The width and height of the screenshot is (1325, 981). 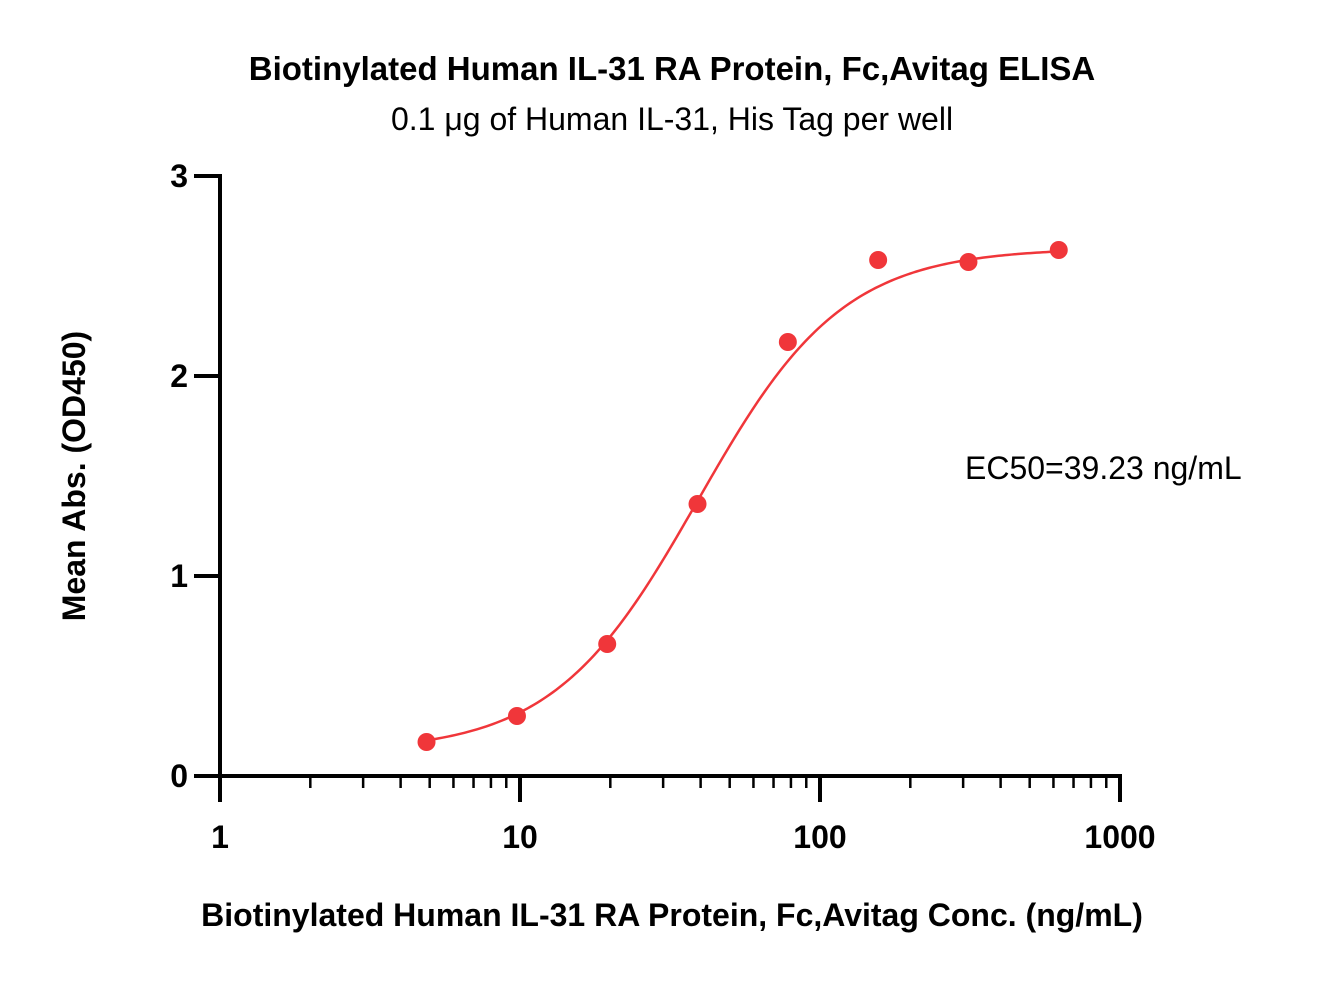 What do you see at coordinates (220, 837) in the screenshot?
I see `x-tick-label: 1` at bounding box center [220, 837].